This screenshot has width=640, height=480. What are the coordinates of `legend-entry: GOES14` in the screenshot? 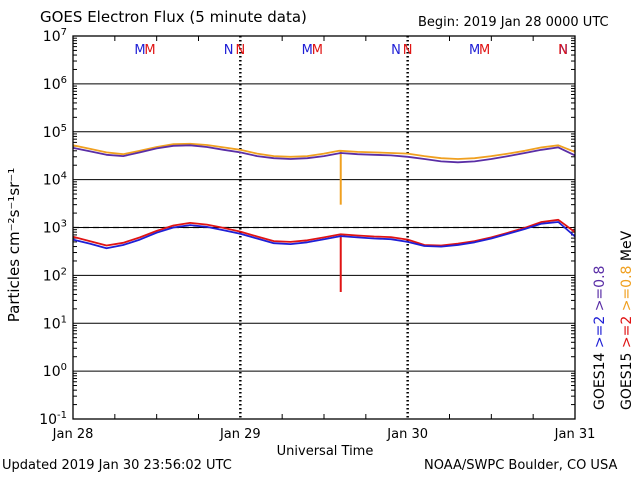 It's located at (600, 381).